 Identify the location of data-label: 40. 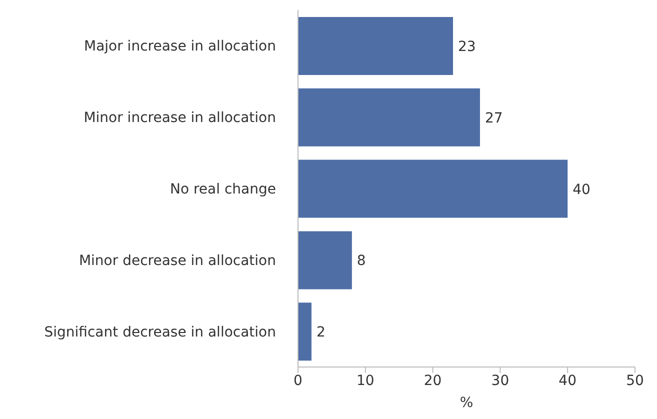
(581, 190).